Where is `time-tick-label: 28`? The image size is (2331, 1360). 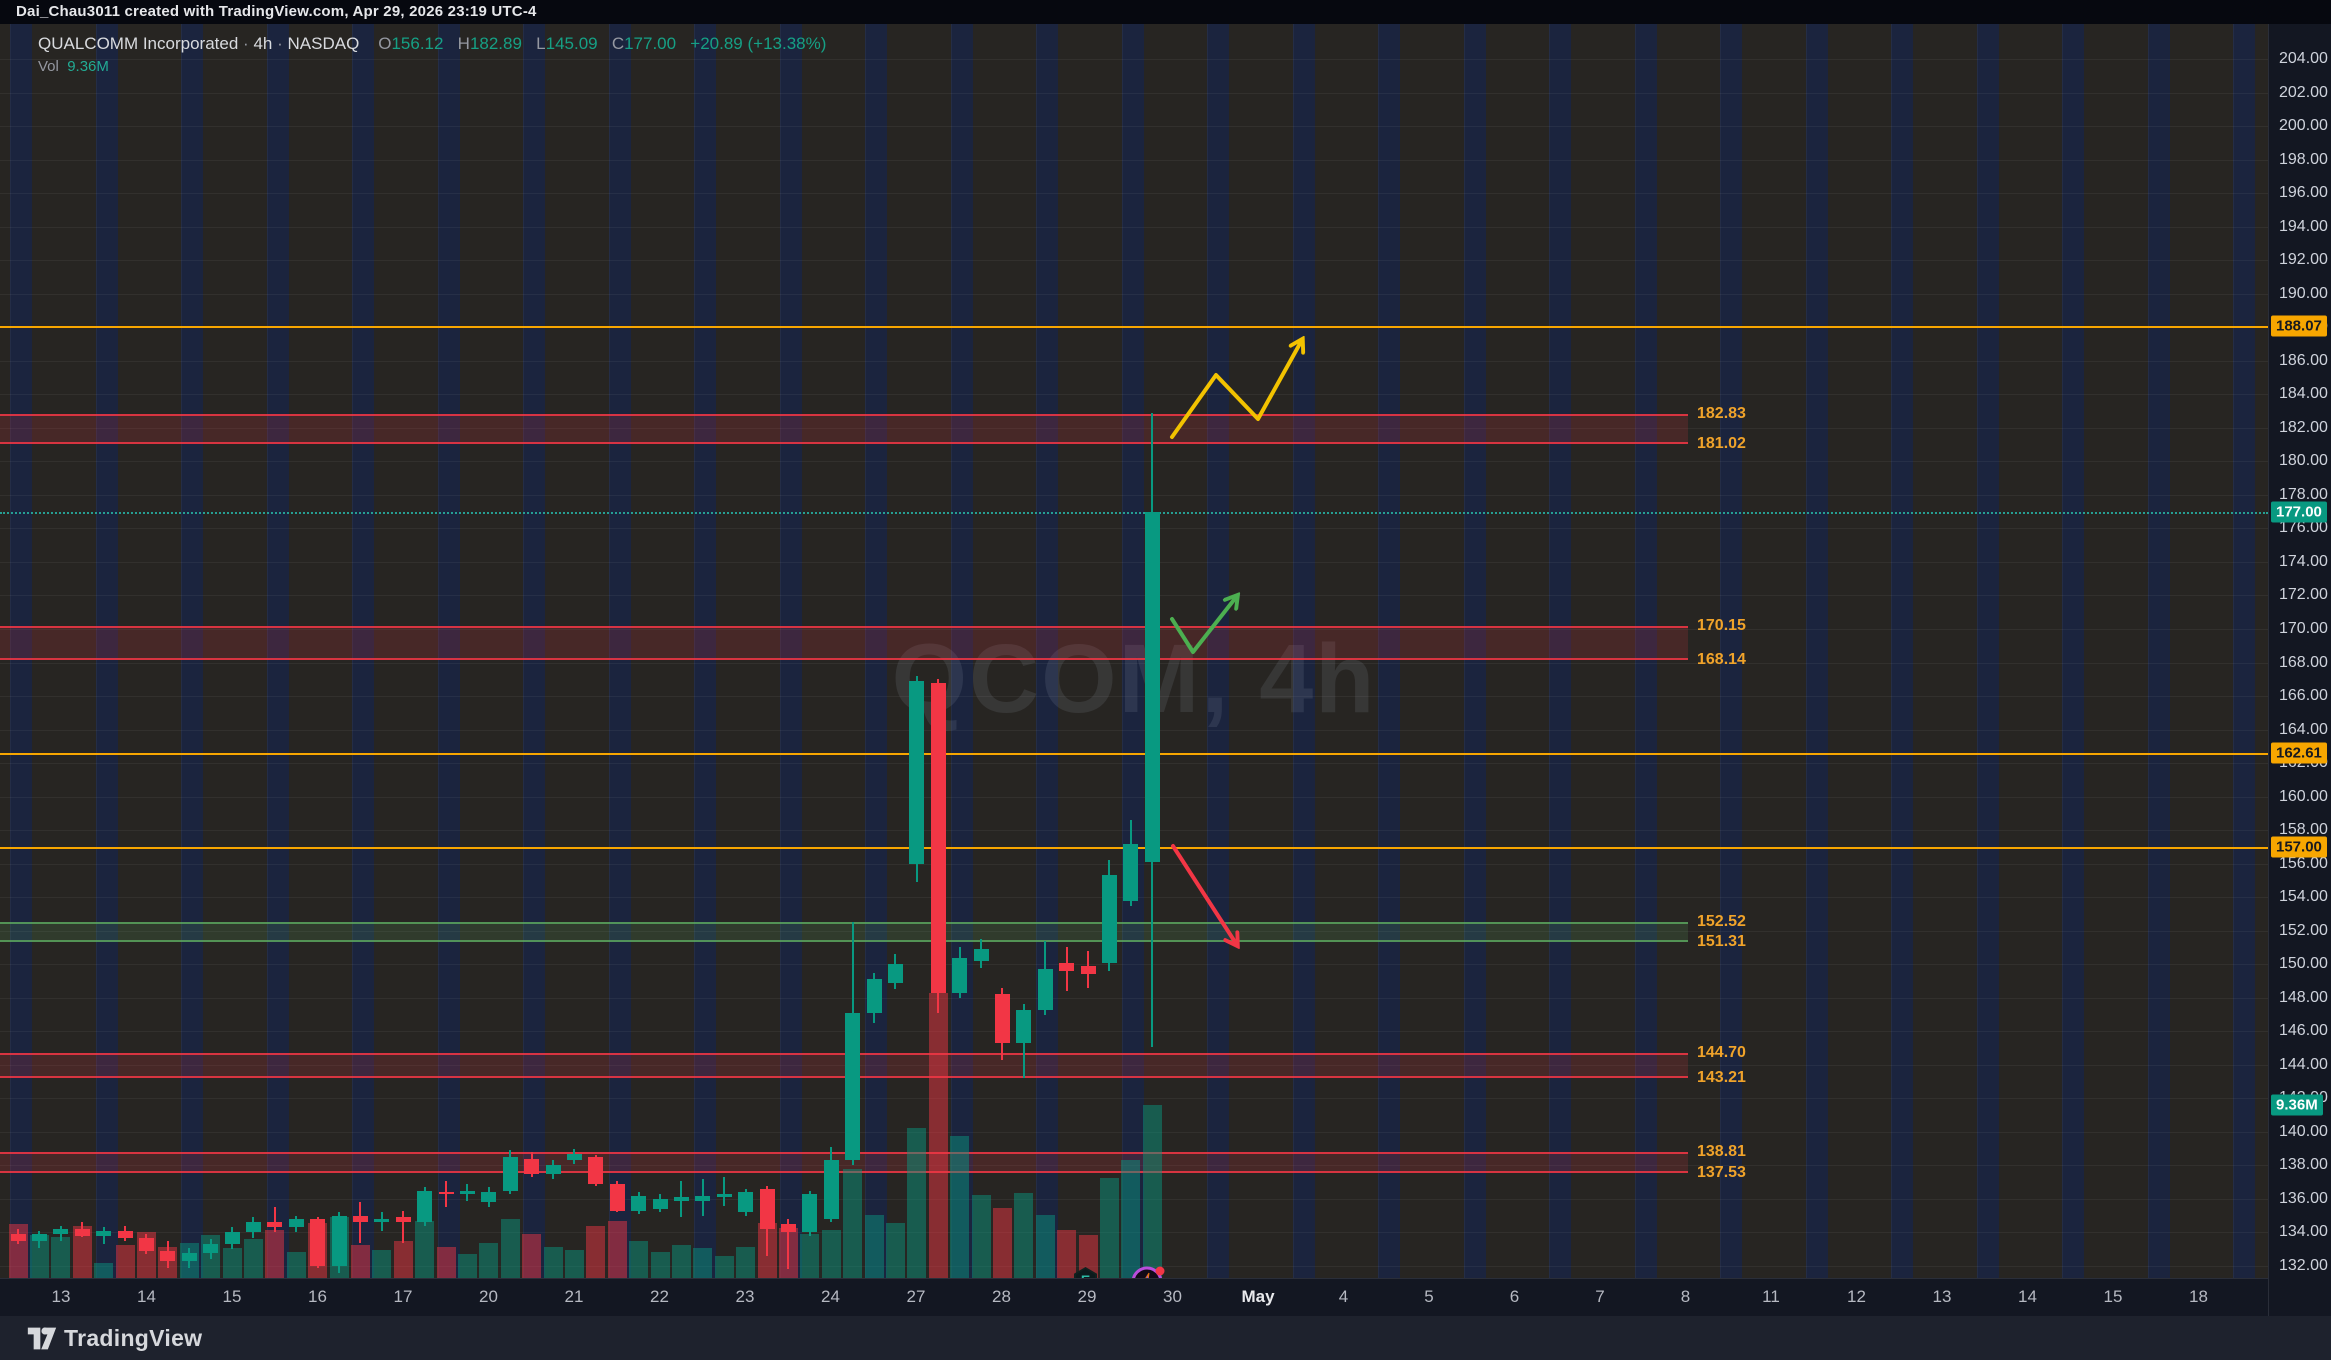 time-tick-label: 28 is located at coordinates (1001, 1296).